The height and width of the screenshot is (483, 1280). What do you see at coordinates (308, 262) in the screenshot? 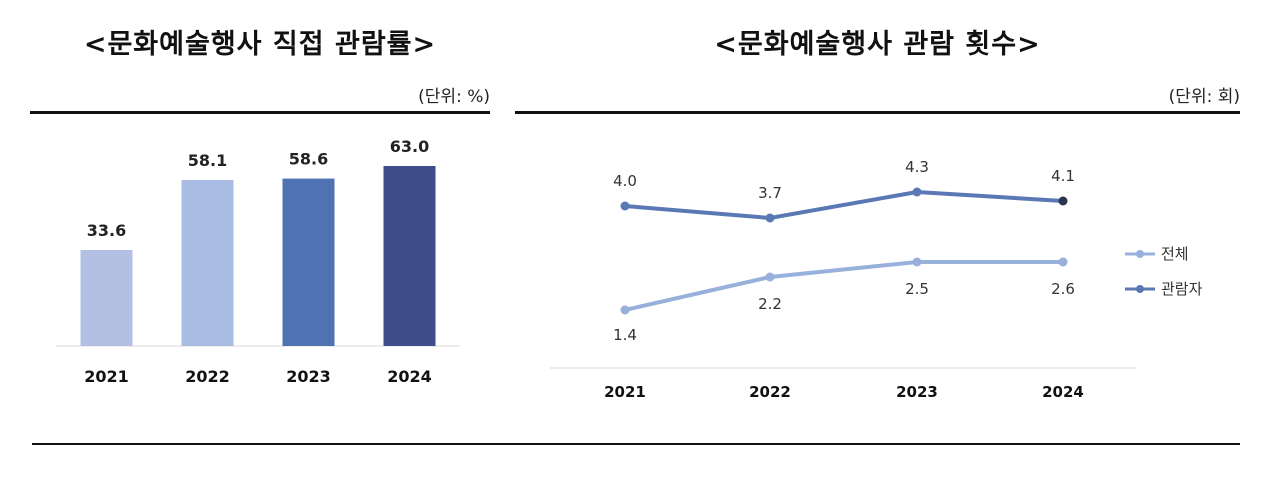
I see `bar-2023` at bounding box center [308, 262].